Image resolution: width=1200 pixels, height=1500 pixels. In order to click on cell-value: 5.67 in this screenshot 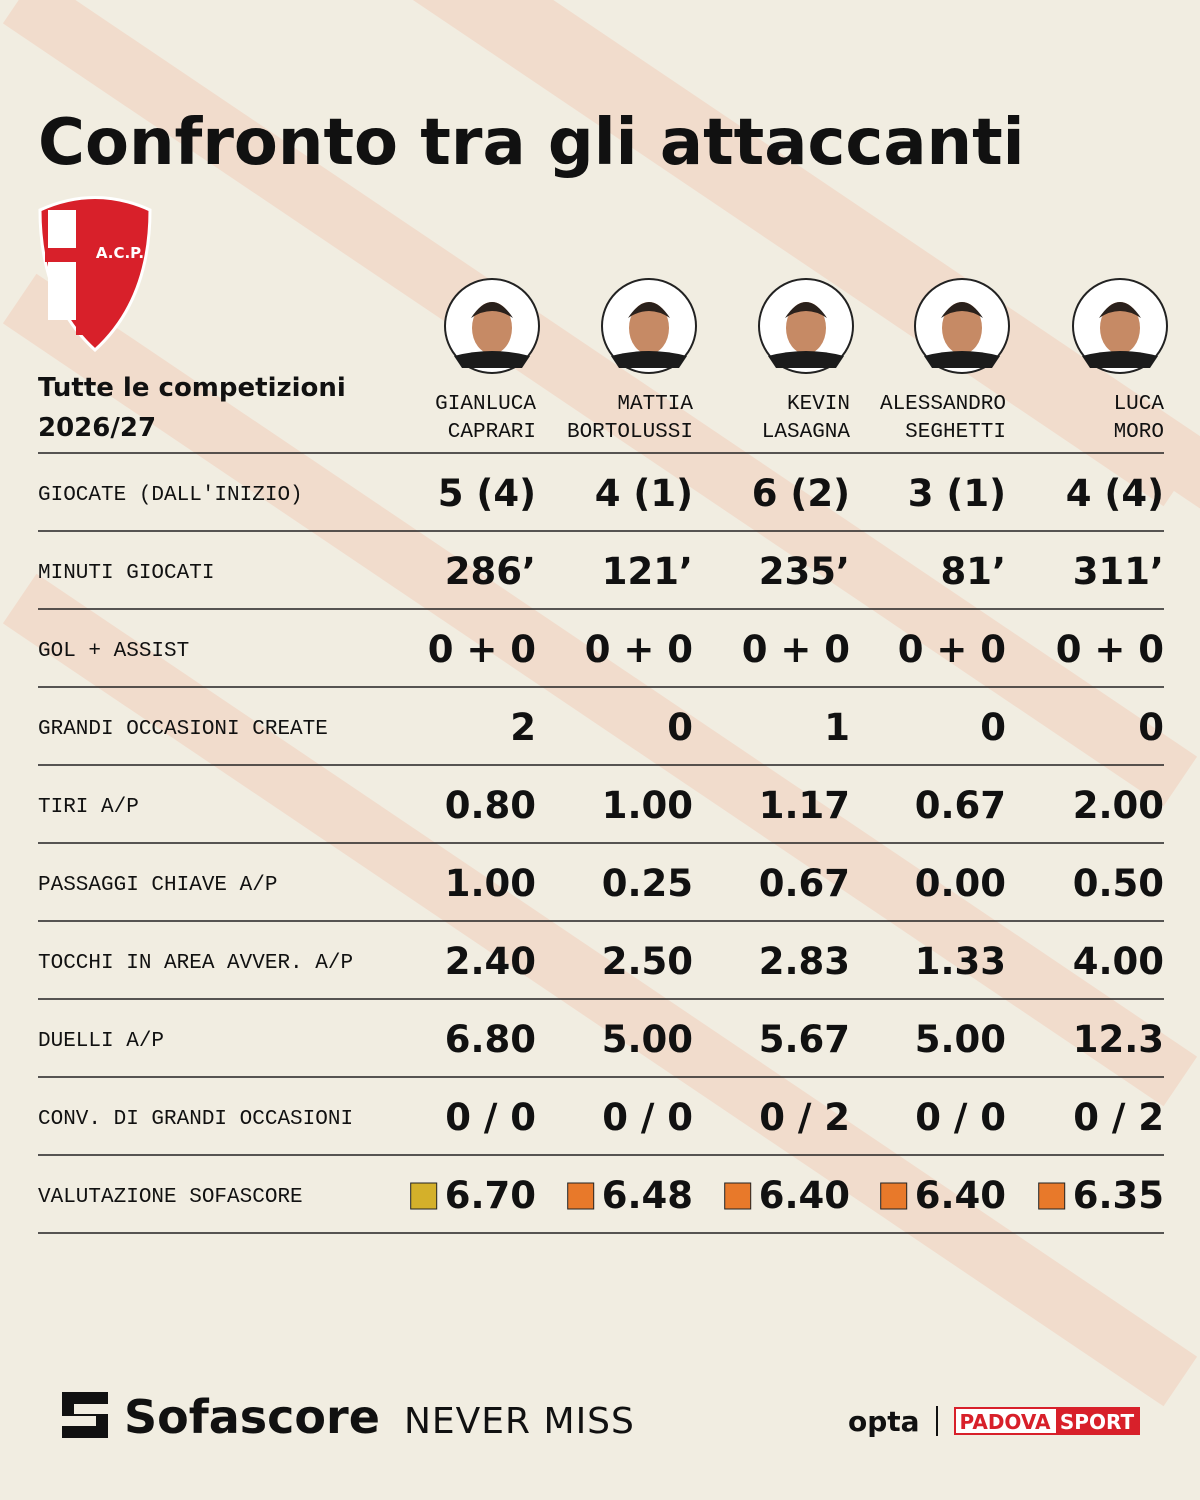, I will do `click(804, 1039)`.